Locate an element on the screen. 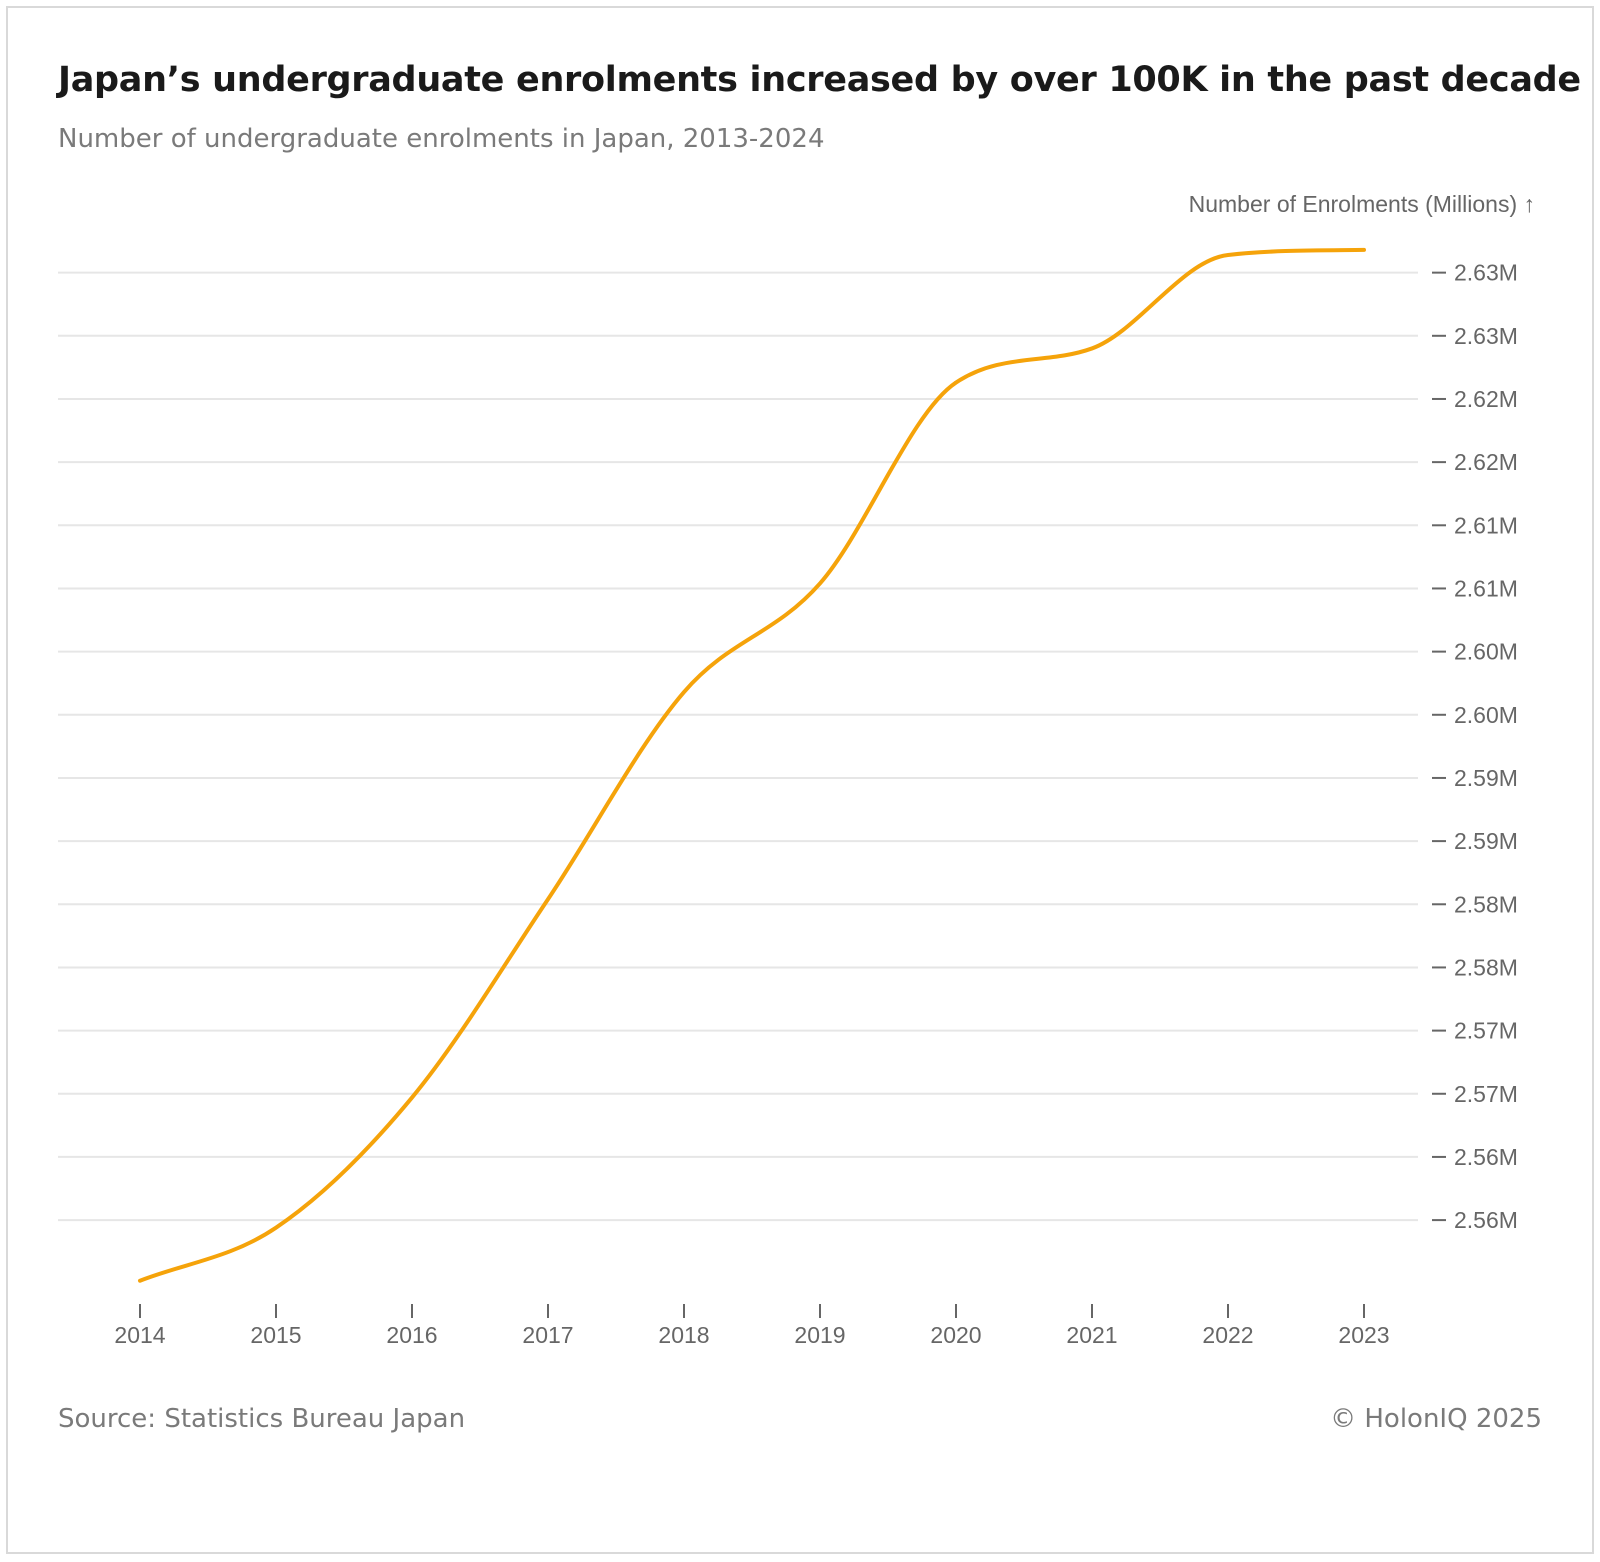 This screenshot has width=1600, height=1562. x-tick-label: 2018 is located at coordinates (683, 1335).